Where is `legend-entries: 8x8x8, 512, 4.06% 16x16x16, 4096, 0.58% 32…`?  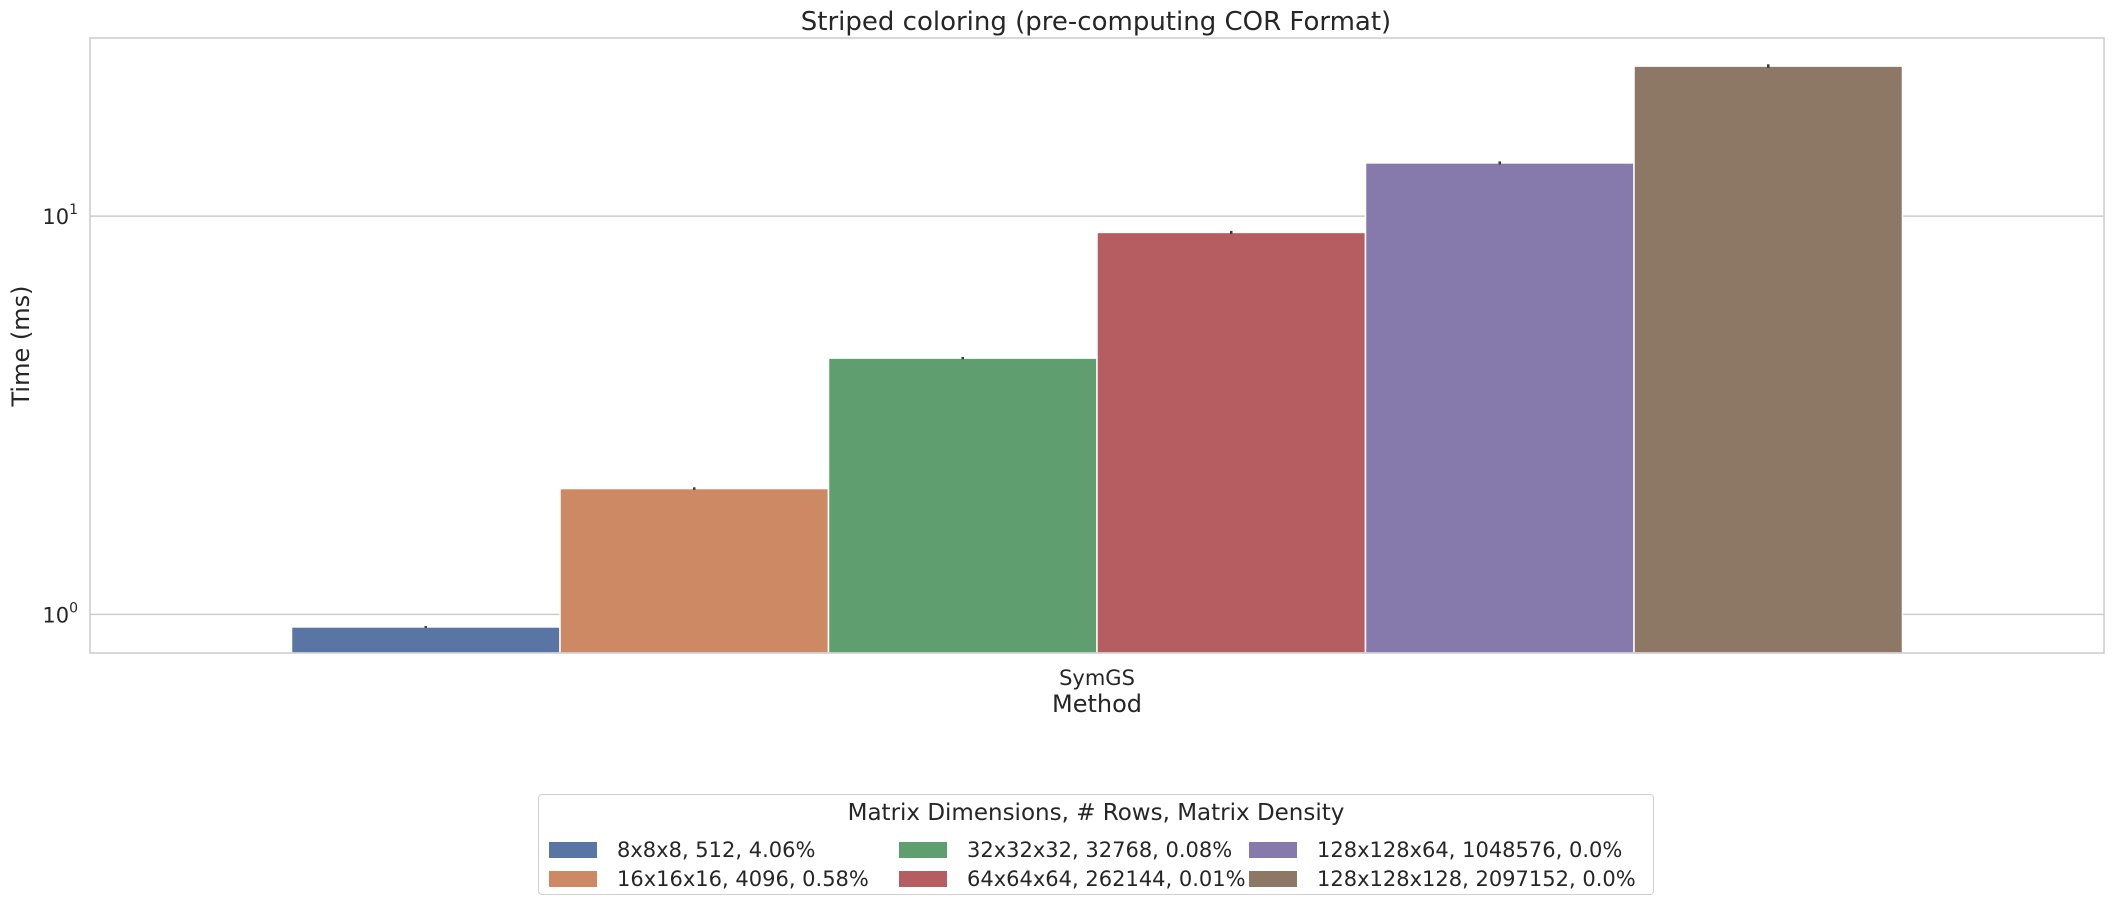
legend-entries: 8x8x8, 512, 4.06% 16x16x16, 4096, 0.58% 32… is located at coordinates (1092, 864).